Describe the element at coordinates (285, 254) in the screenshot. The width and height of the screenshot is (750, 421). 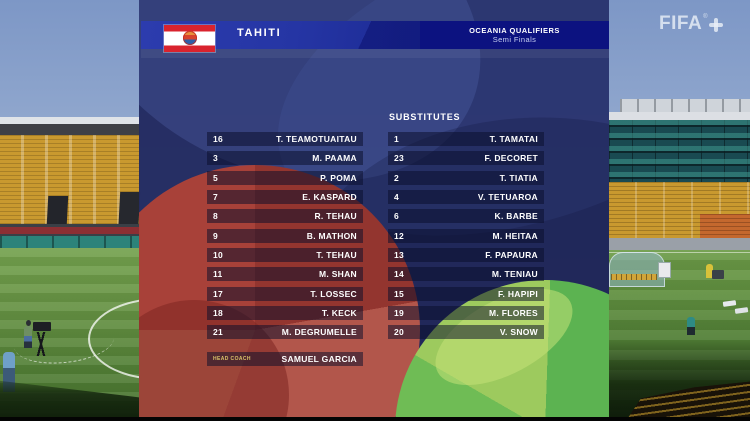
I see `lineup-row: 10 T. TEHAU` at that location.